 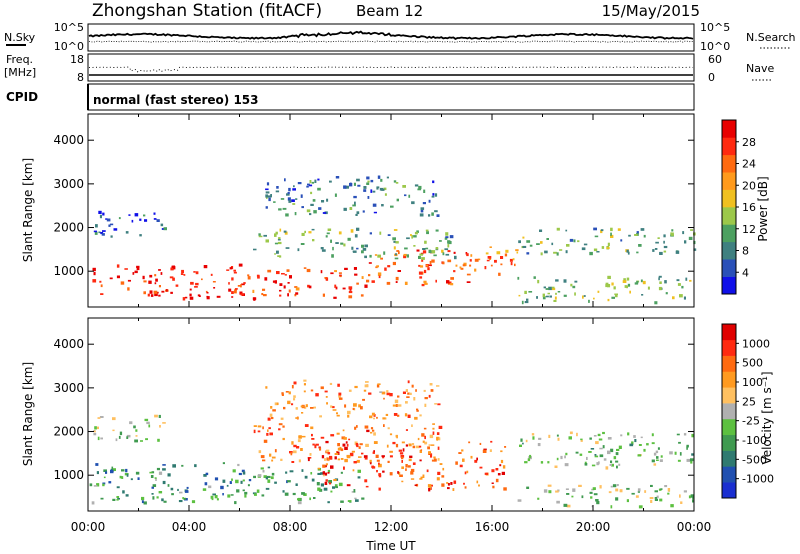 What do you see at coordinates (68, 271) in the screenshot?
I see `y-tick-label: 1000` at bounding box center [68, 271].